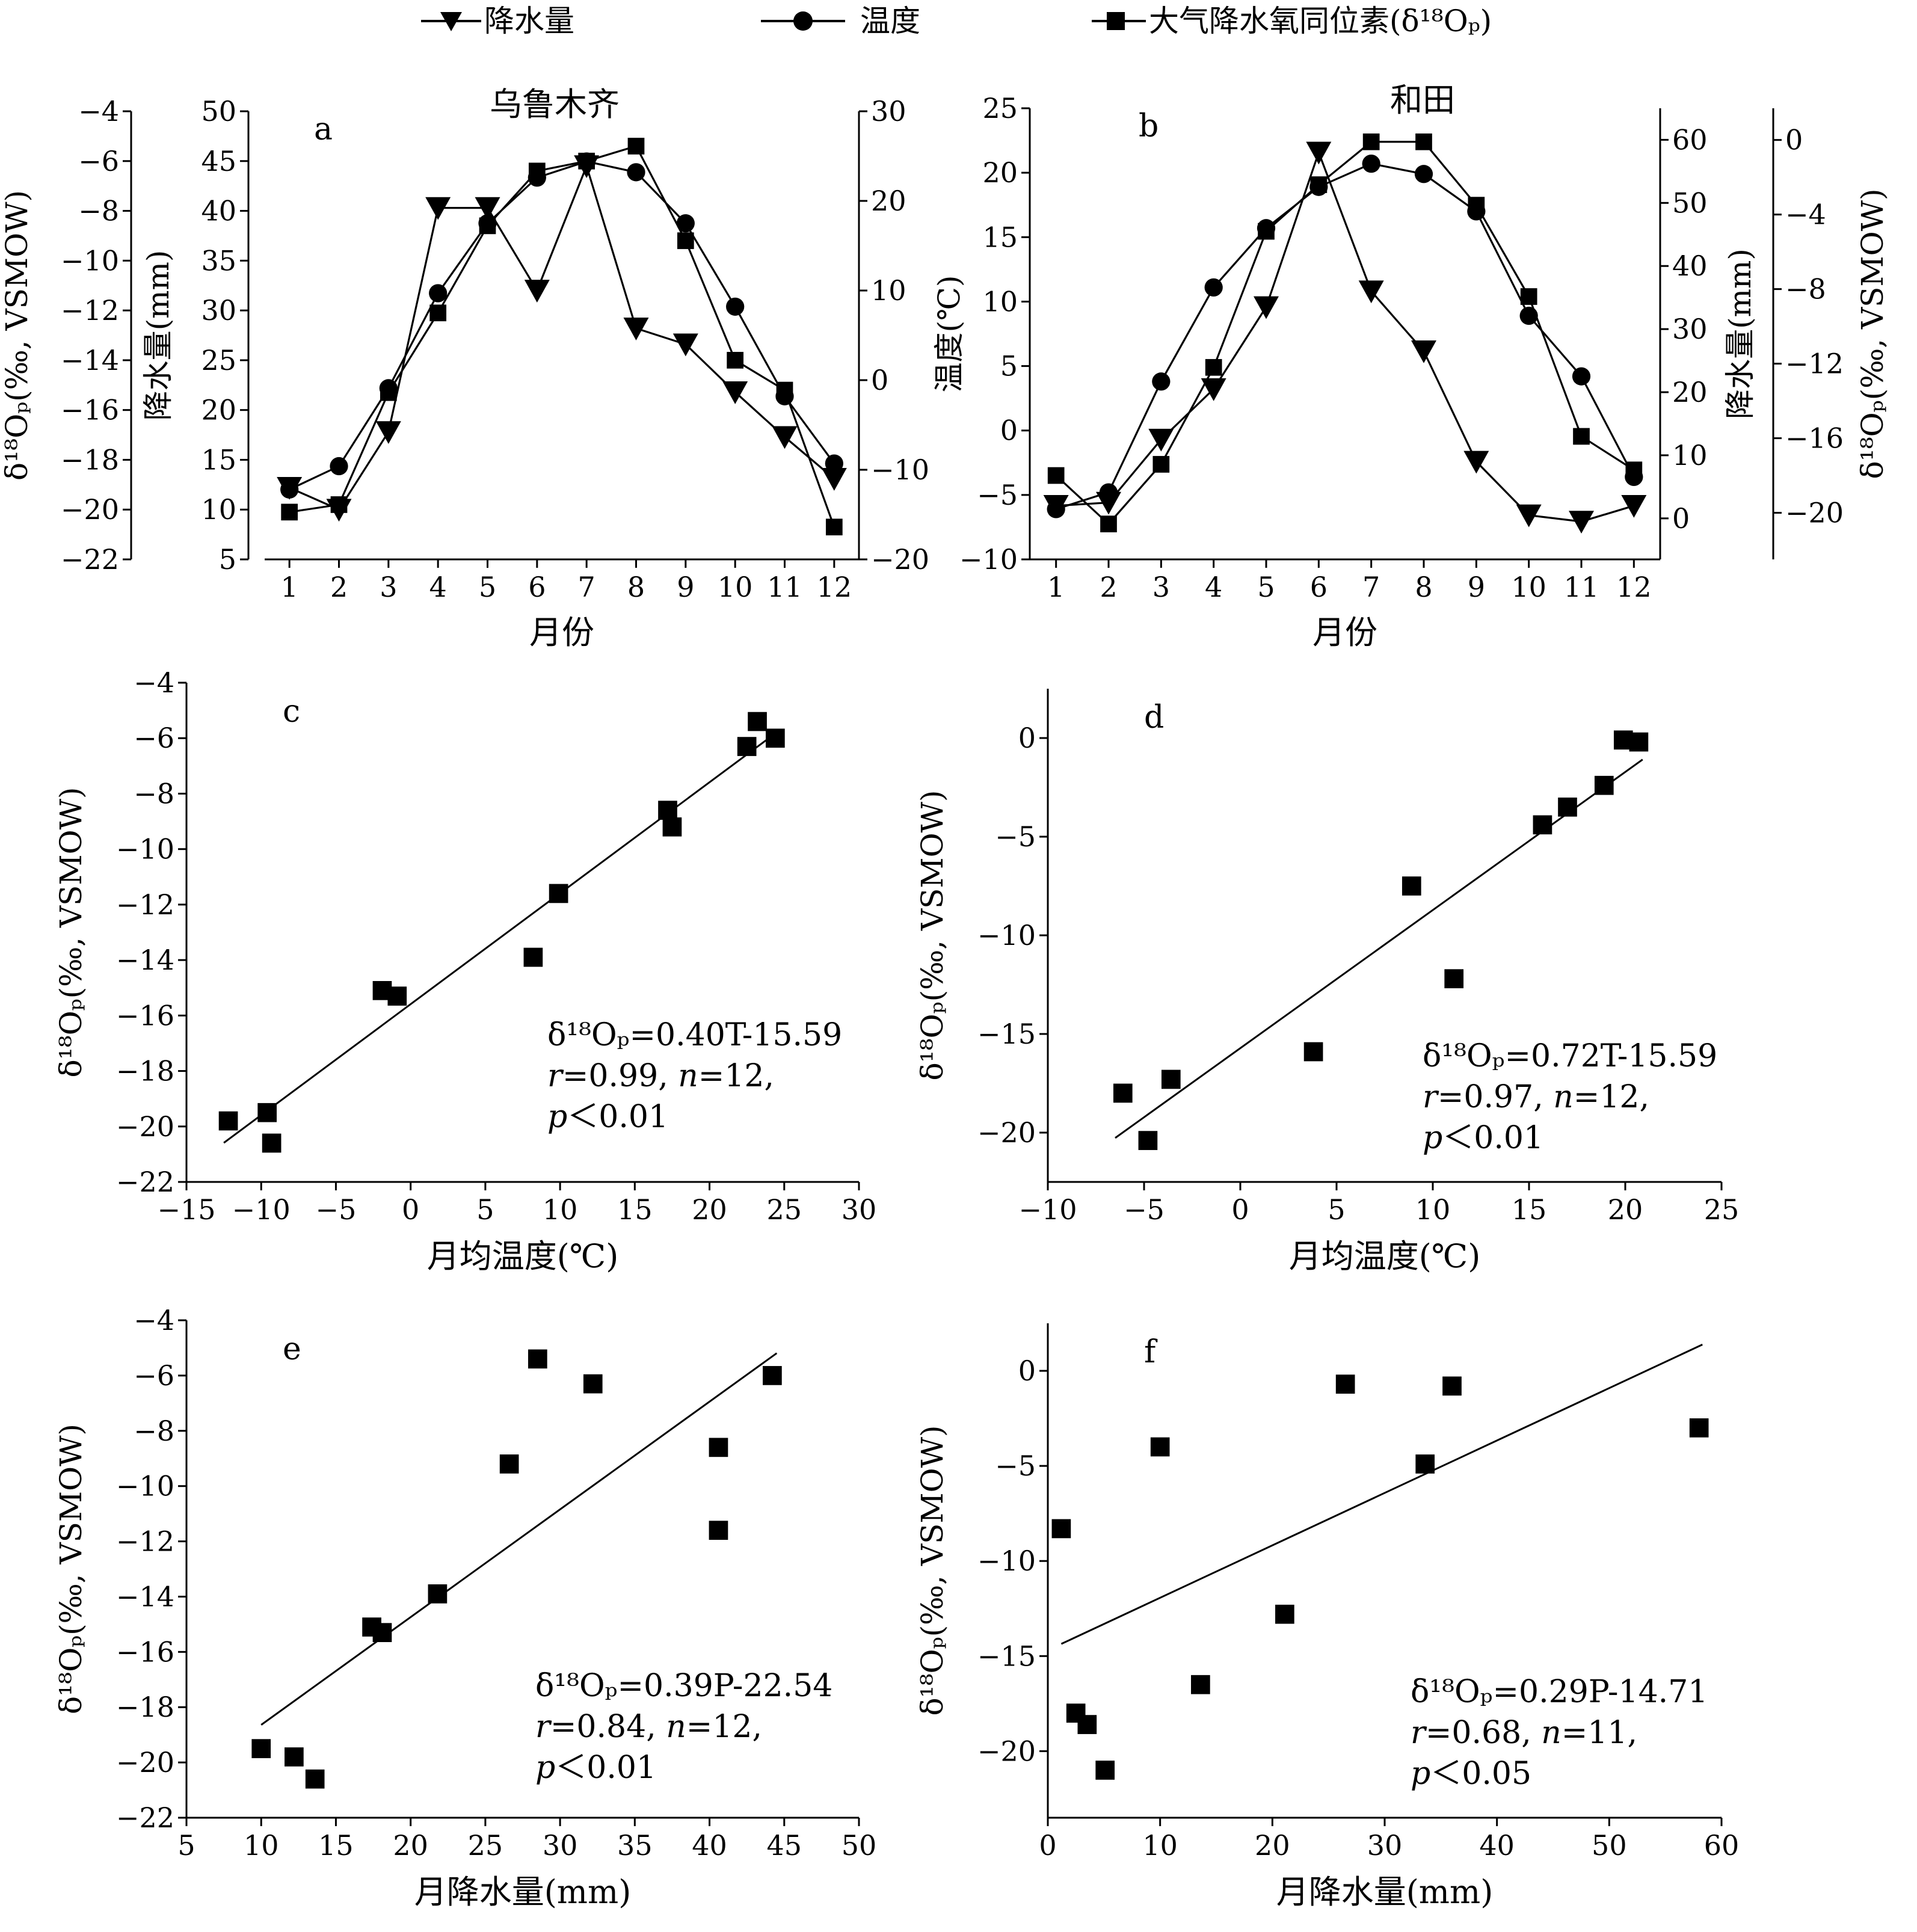 This screenshot has height=1932, width=1917. What do you see at coordinates (562, 337) in the screenshot?
I see `series-line-triangle-down` at bounding box center [562, 337].